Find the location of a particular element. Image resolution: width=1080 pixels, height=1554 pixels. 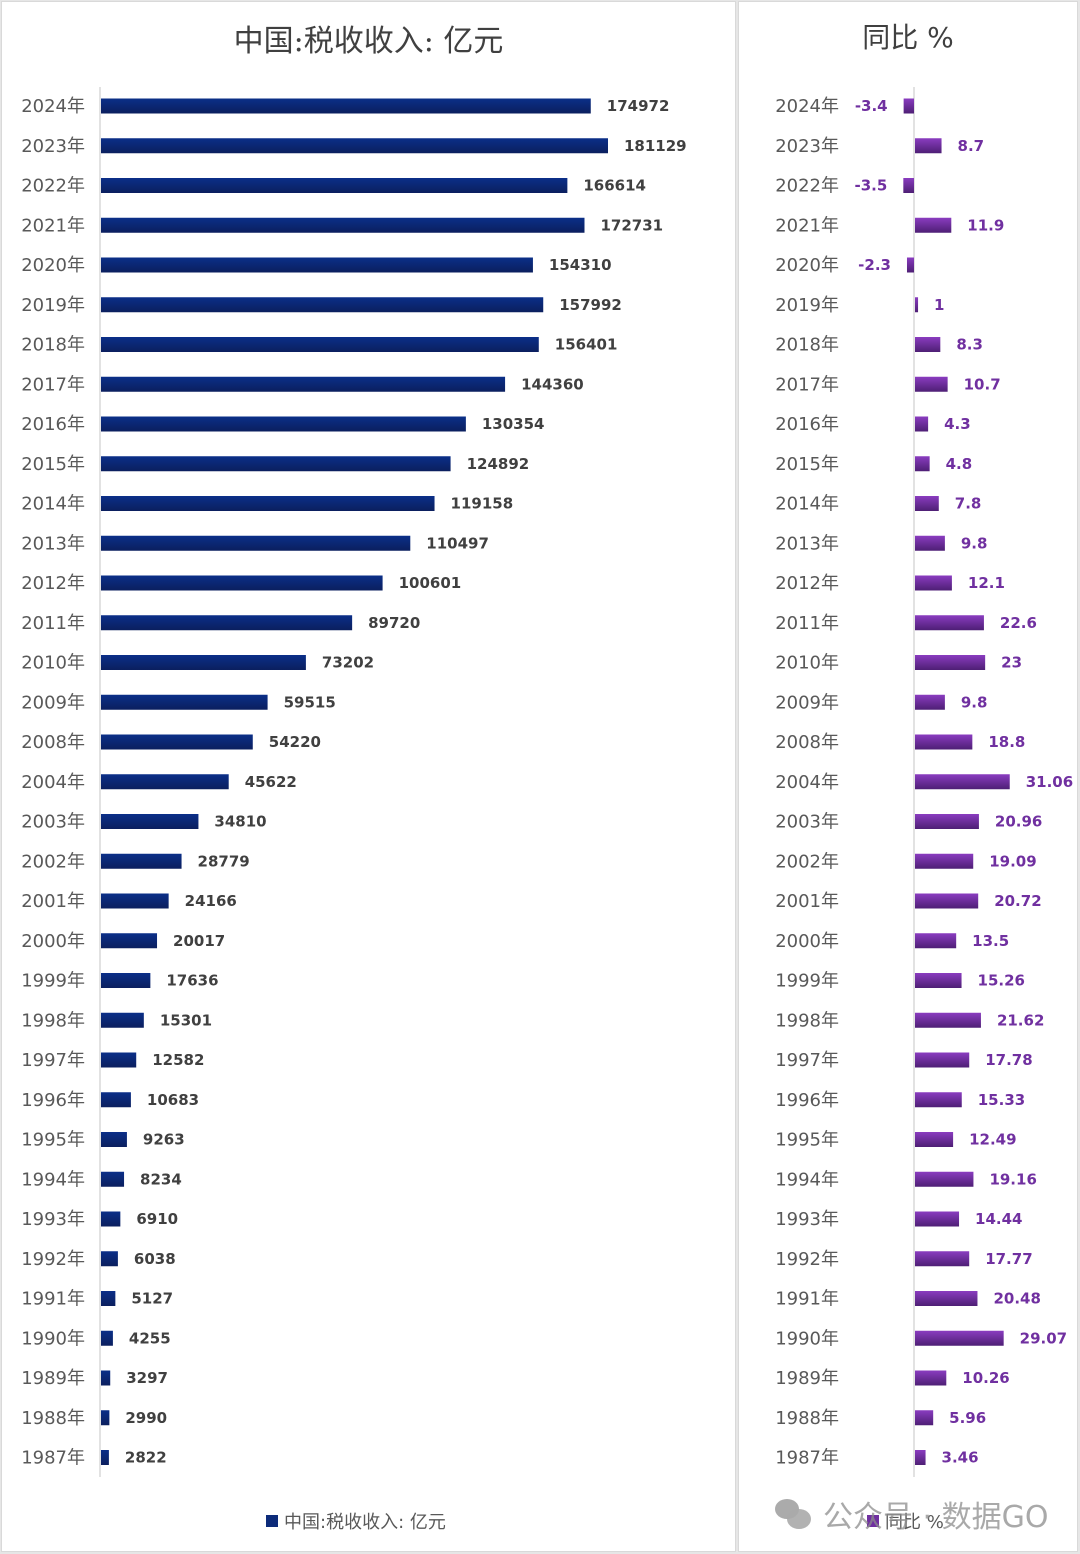

category-label: 2021年 is located at coordinates (807, 225).